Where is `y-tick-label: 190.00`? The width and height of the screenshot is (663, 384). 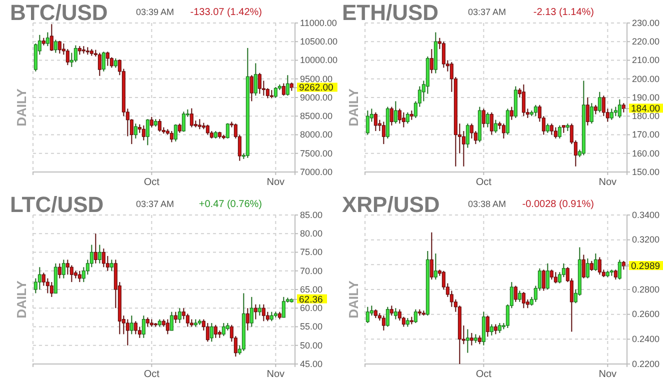
y-tick-label: 190.00 is located at coordinates (646, 97).